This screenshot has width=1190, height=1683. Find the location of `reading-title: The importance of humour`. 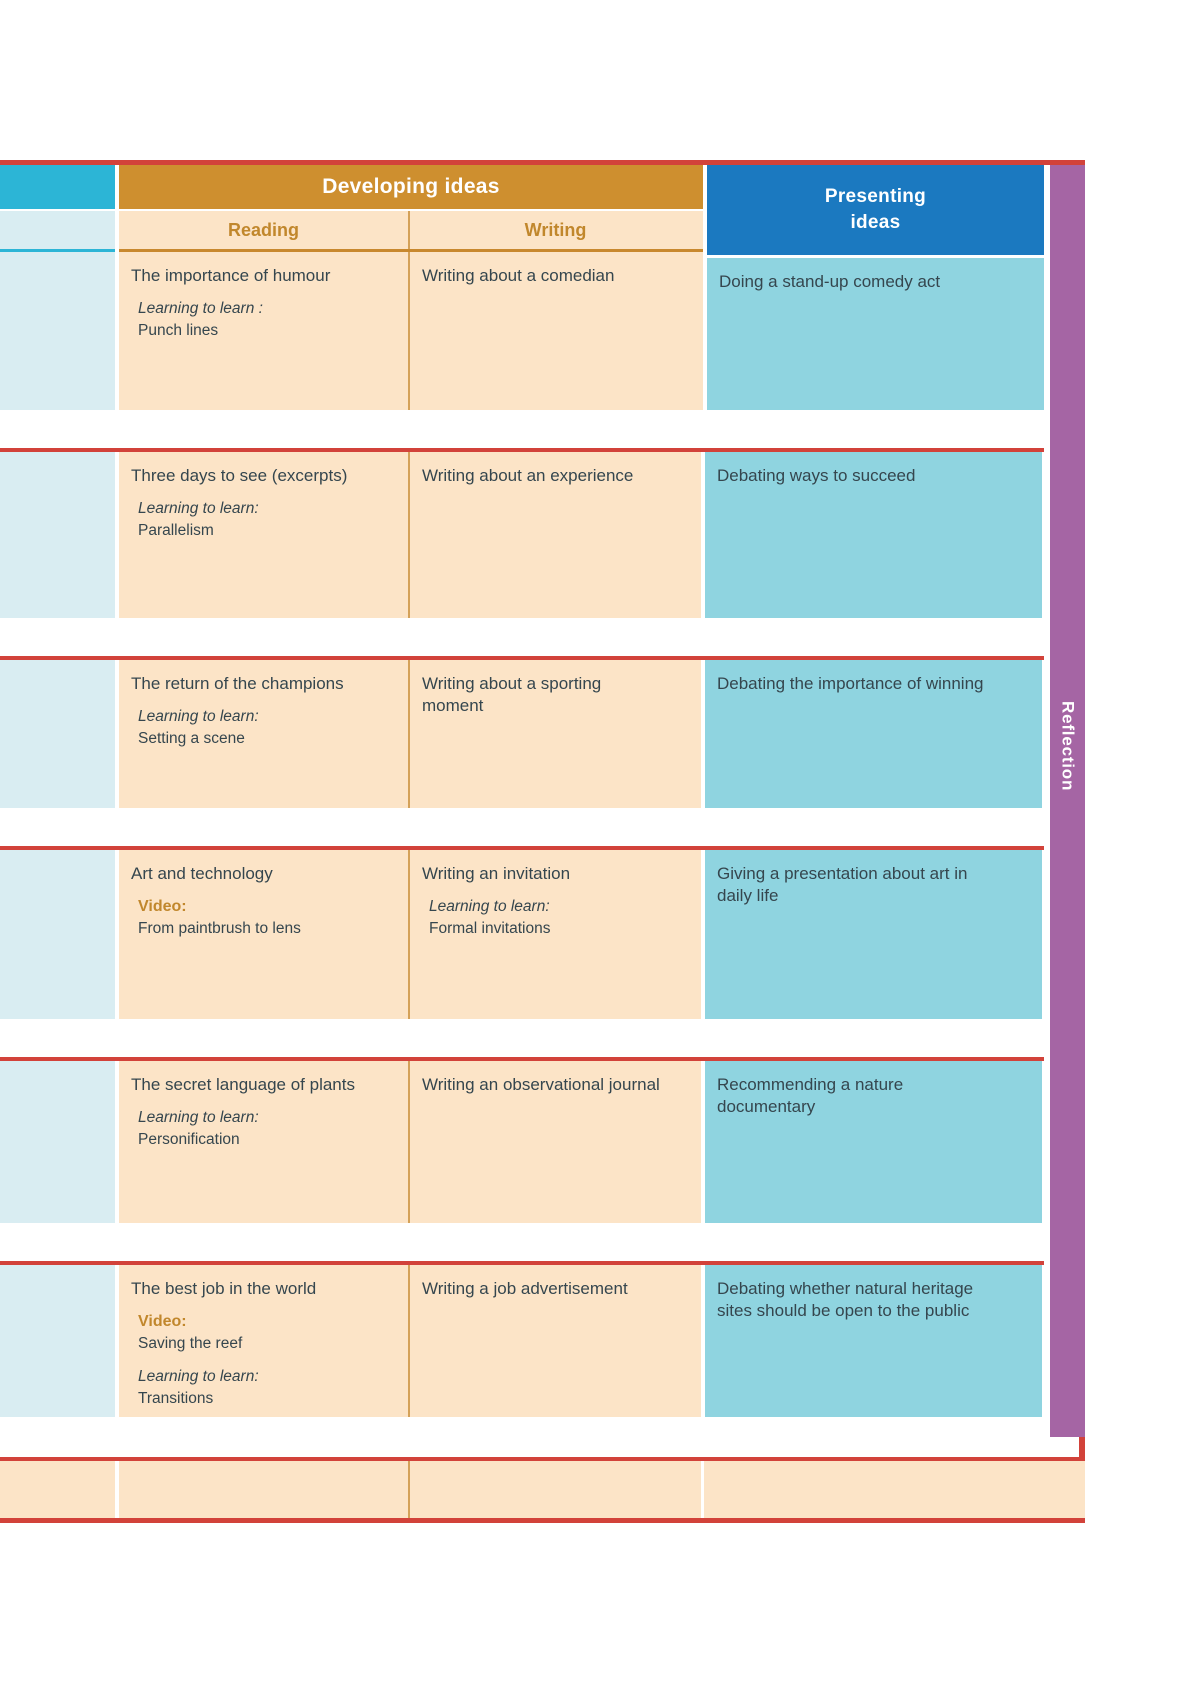

reading-title: The importance of humour is located at coordinates (231, 275).